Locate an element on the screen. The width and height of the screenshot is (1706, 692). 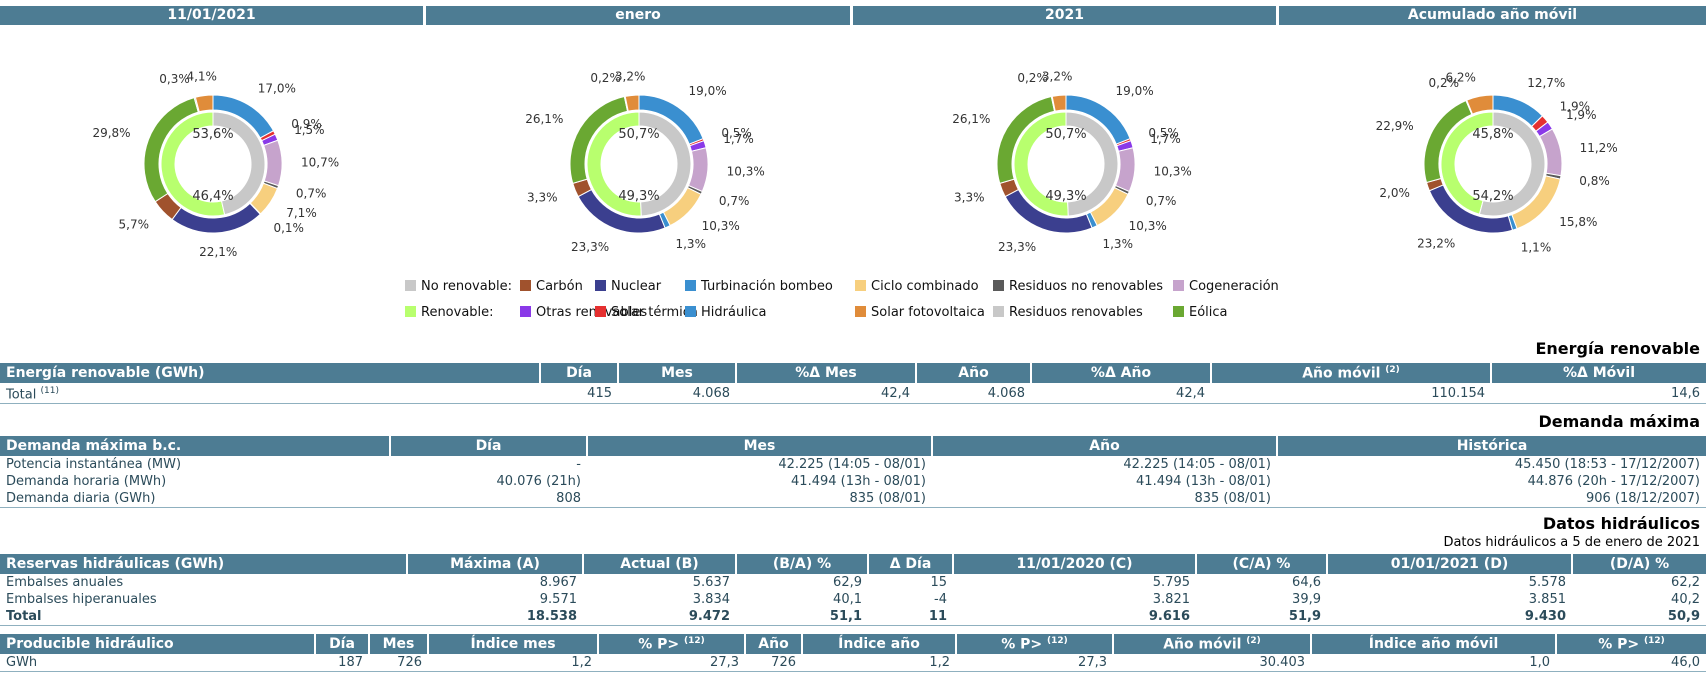
slice-label: 19,0% is located at coordinates (1135, 91).